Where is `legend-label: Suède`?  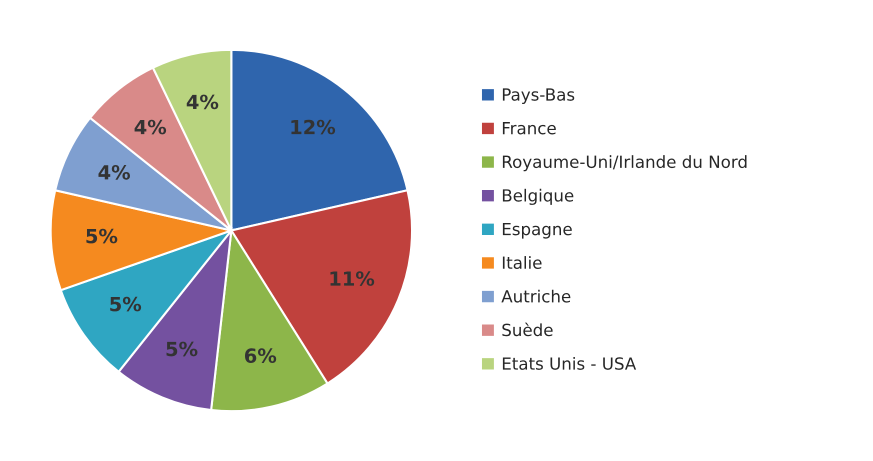 legend-label: Suède is located at coordinates (527, 329).